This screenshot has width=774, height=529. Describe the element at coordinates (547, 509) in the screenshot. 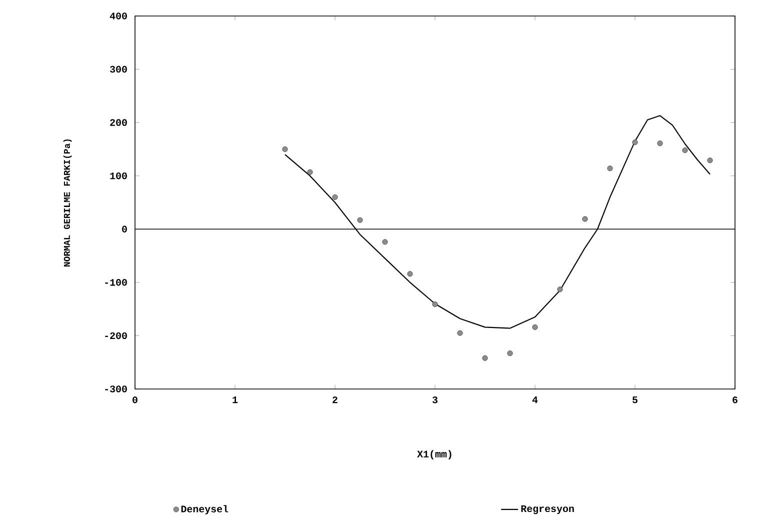

I see `legend-label: Regresyon` at that location.